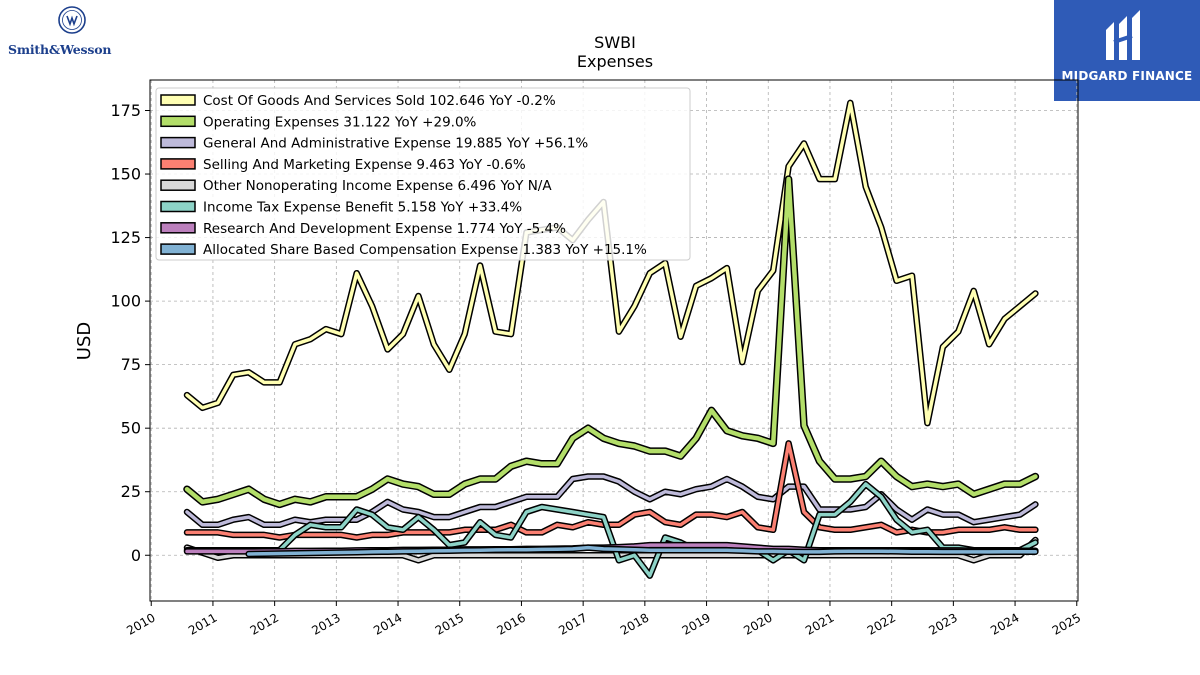  What do you see at coordinates (125, 174) in the screenshot?
I see `y-tick-label: 150` at bounding box center [125, 174].